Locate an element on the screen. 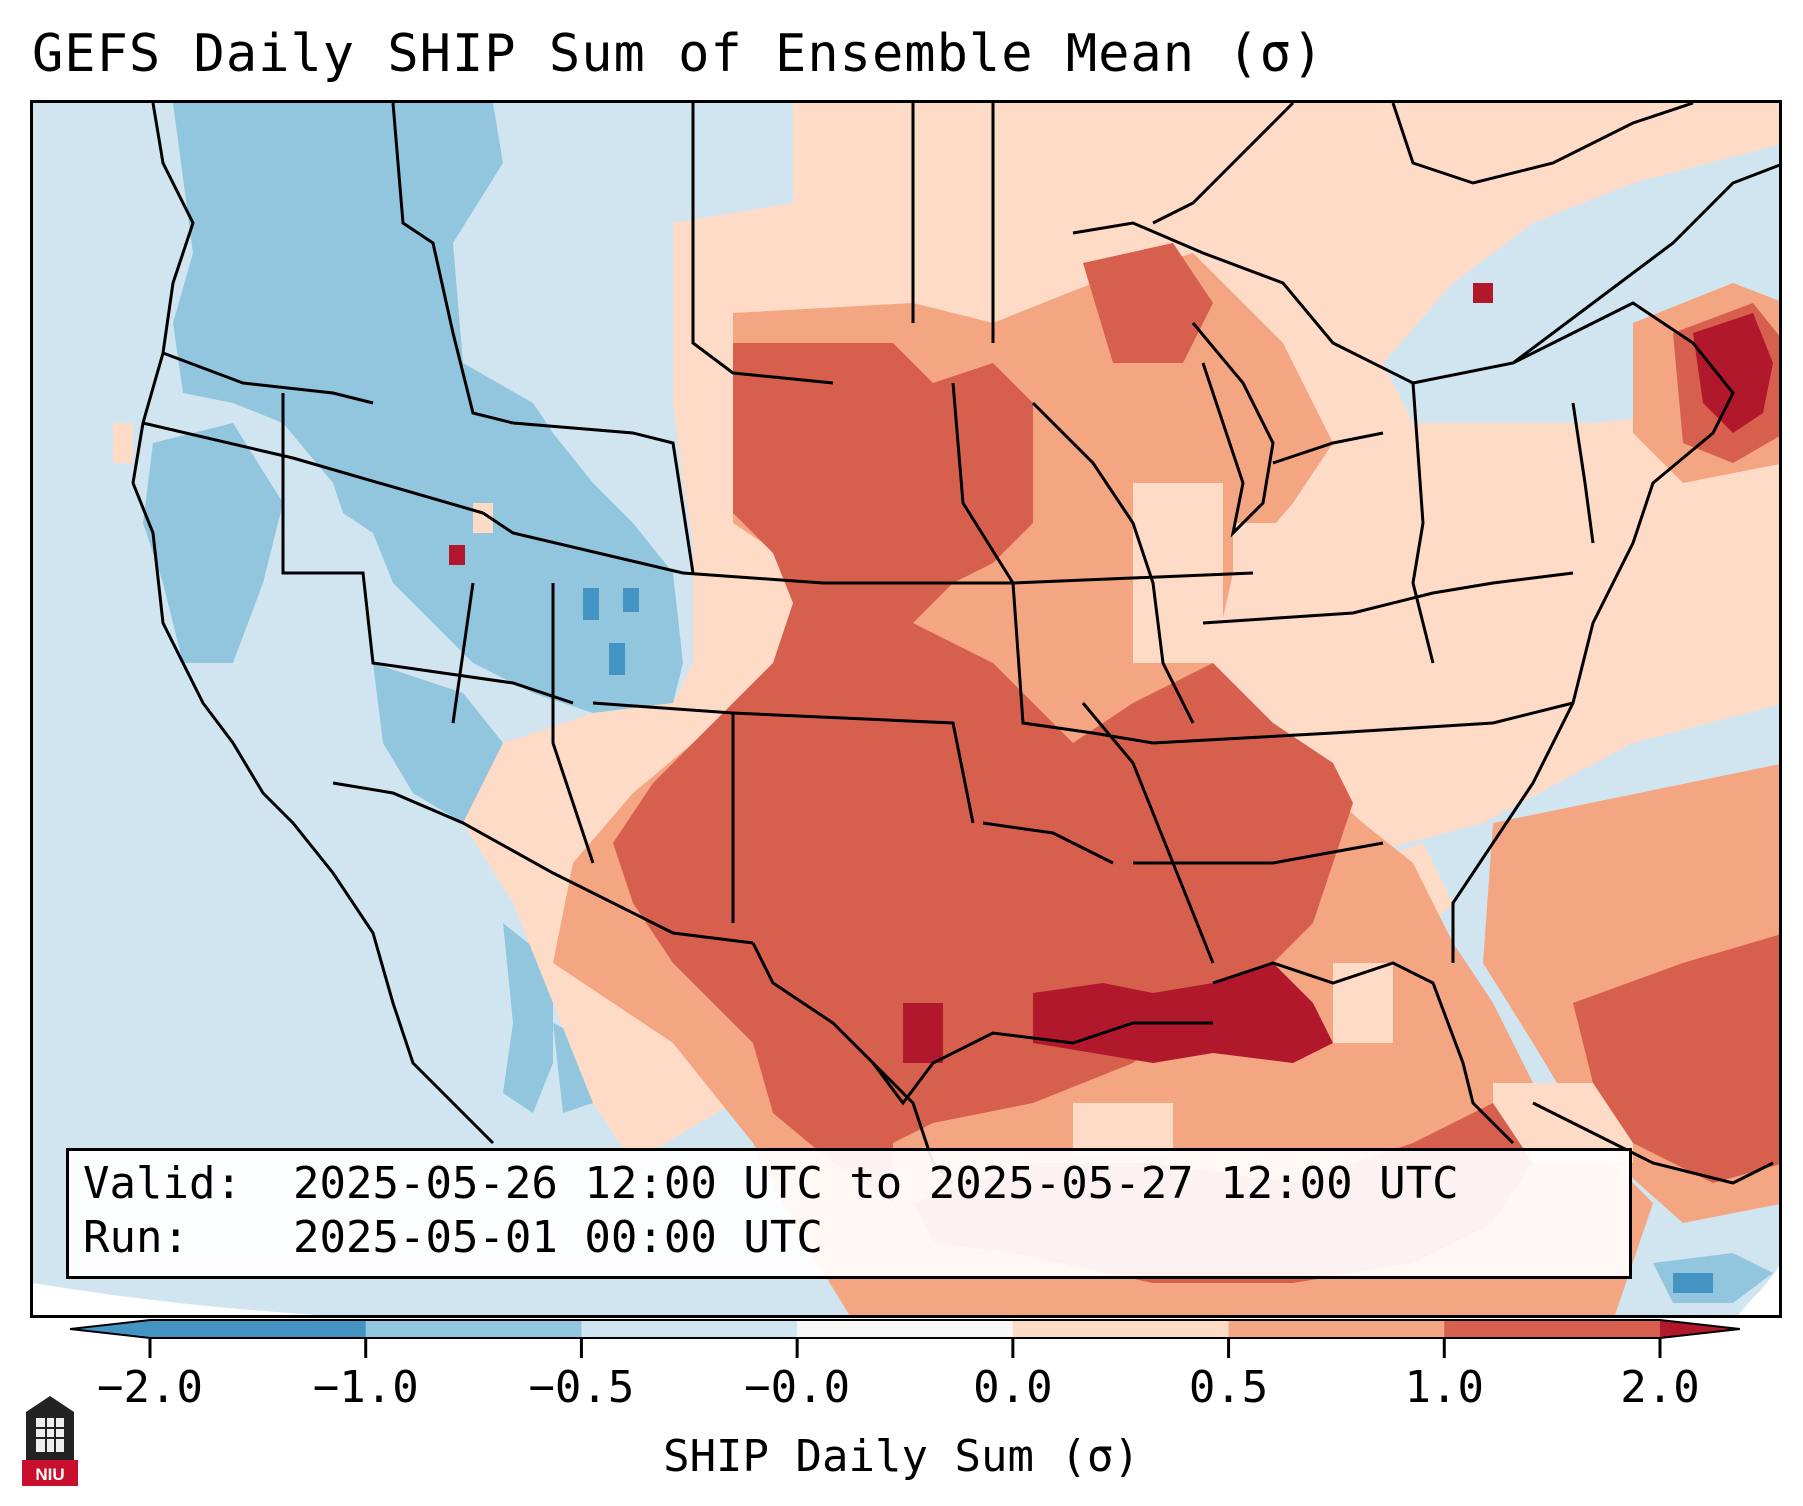 This screenshot has width=1803, height=1506. colorbar is located at coordinates (905, 1338).